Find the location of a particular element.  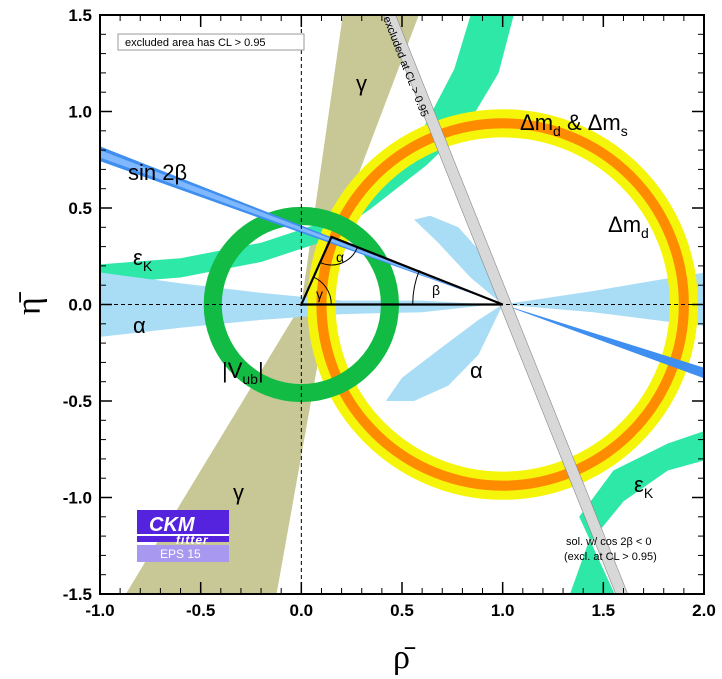

x-tick-label: 1.0 is located at coordinates (503, 610).